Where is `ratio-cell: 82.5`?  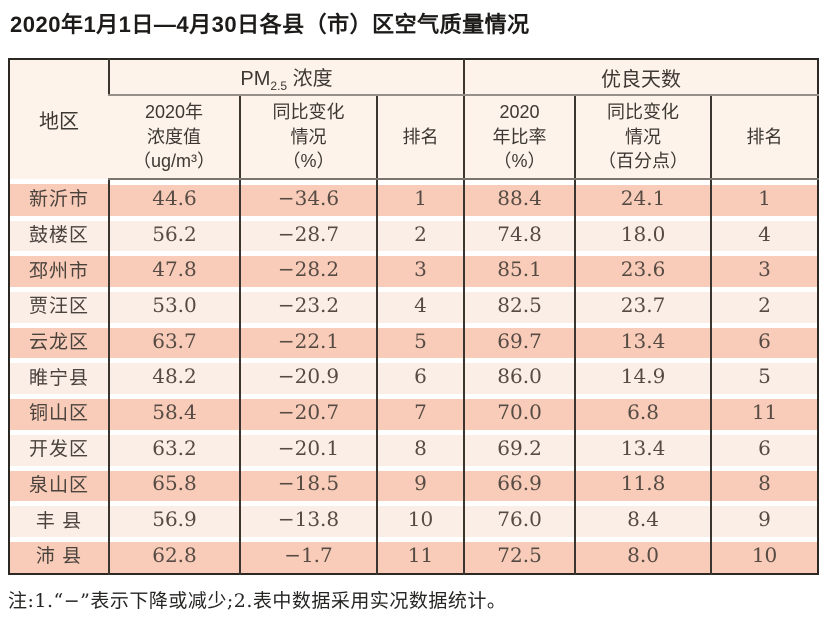 ratio-cell: 82.5 is located at coordinates (519, 305).